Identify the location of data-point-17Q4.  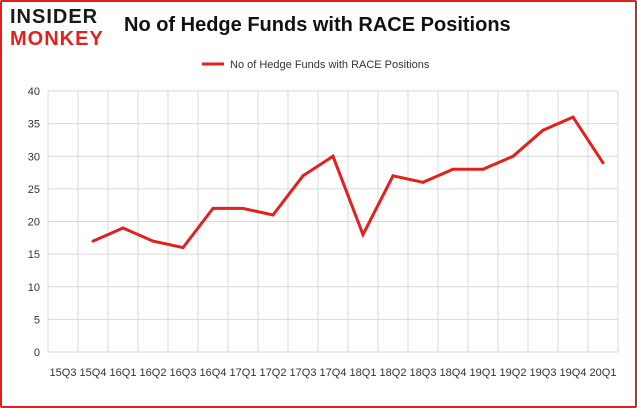
(333, 156).